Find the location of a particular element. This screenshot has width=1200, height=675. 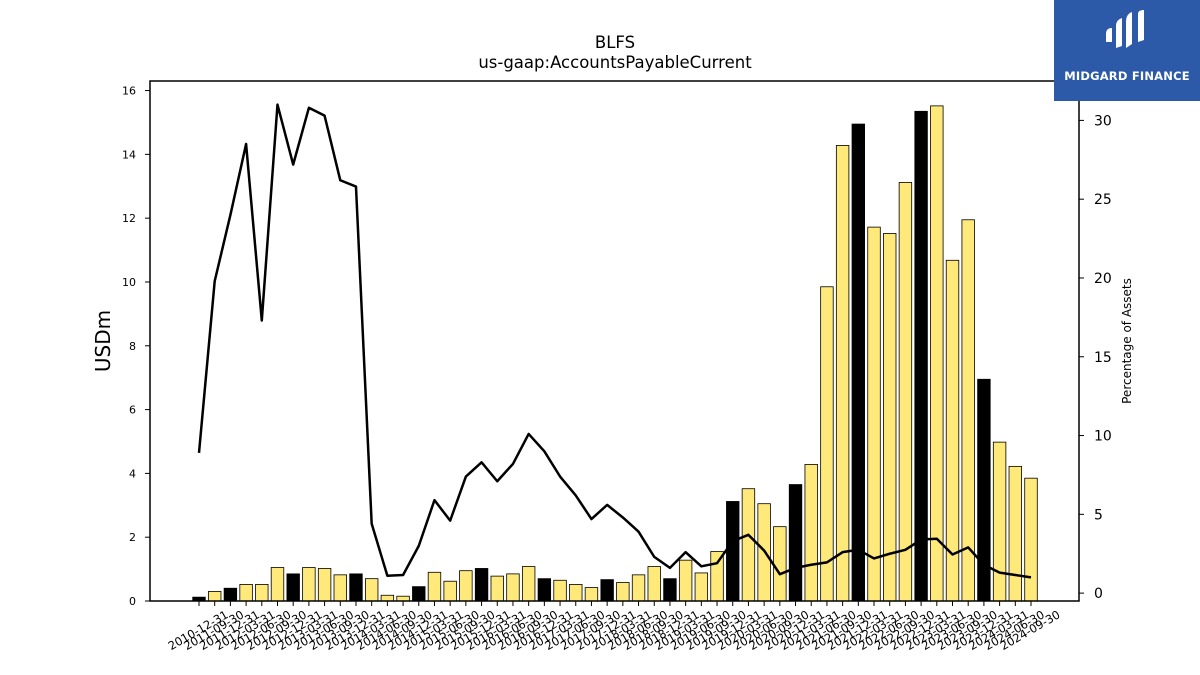

y-axis-label: USDm is located at coordinates (103, 341).